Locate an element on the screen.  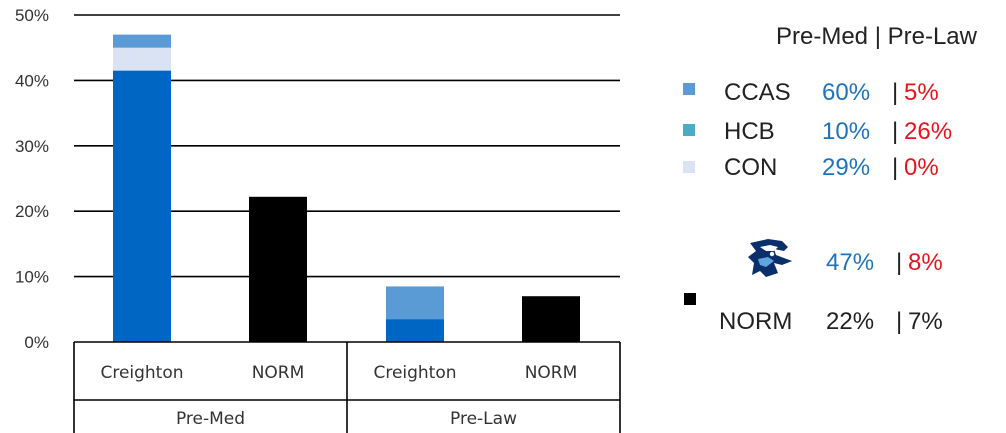
legend-sep-norm: | is located at coordinates (899, 321).